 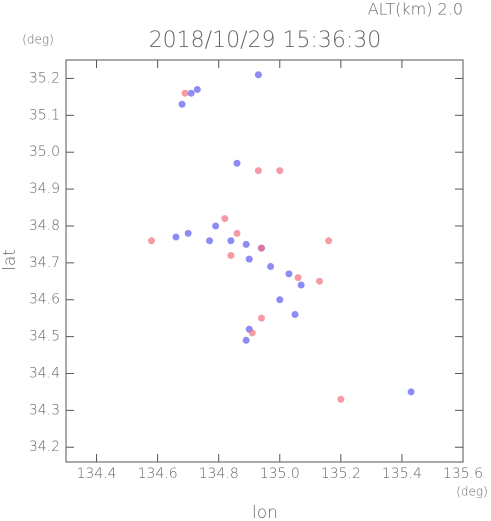 I want to click on y-tick-label: 34.4, so click(x=44, y=373).